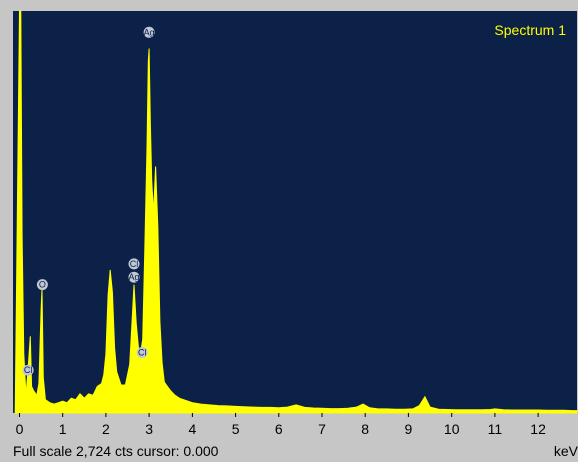 The height and width of the screenshot is (462, 578). I want to click on peak-label-text: O, so click(42, 285).